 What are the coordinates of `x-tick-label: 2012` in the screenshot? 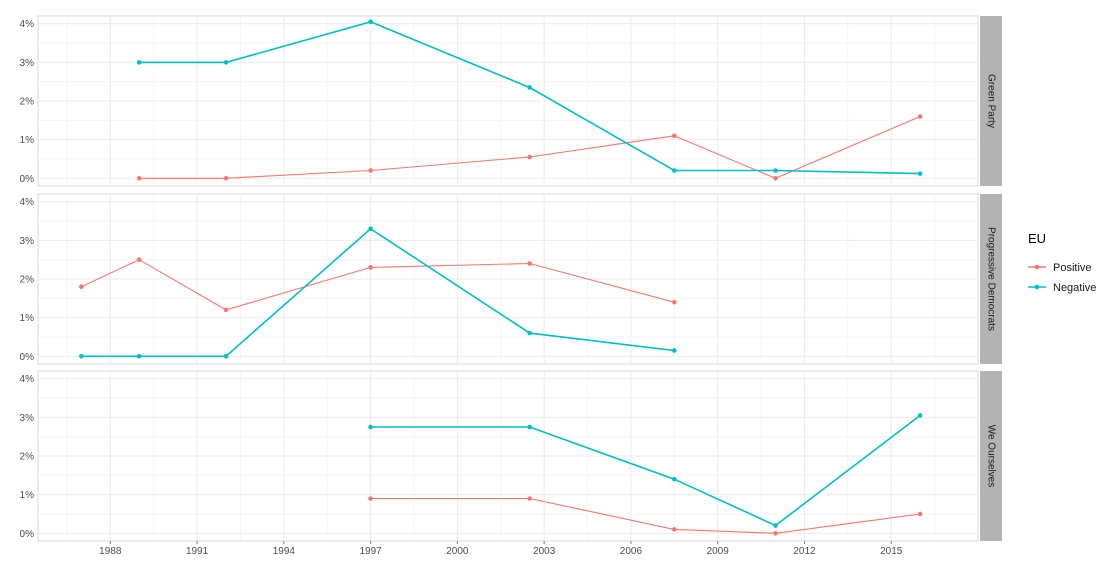 It's located at (804, 551).